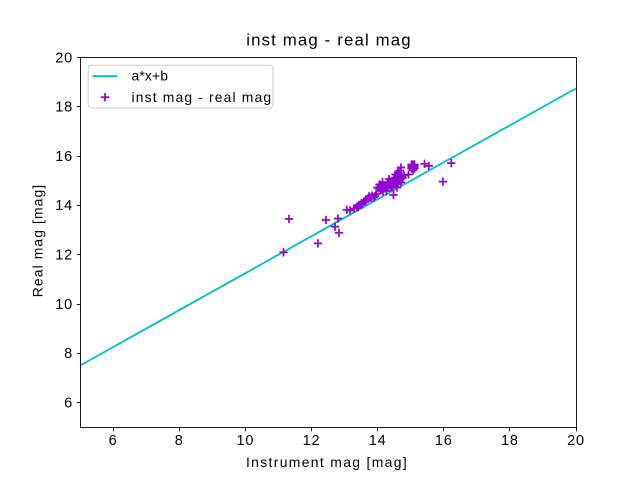  What do you see at coordinates (150, 76) in the screenshot?
I see `svg-text: a*x+b` at bounding box center [150, 76].